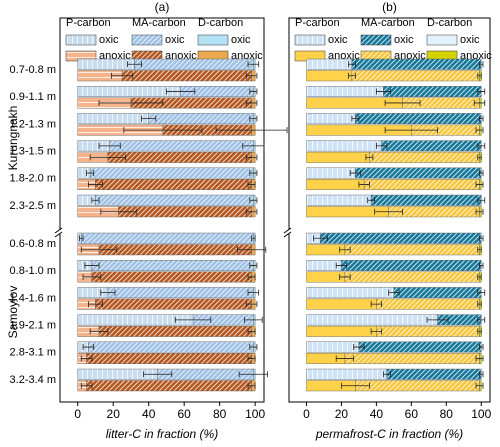 Image resolution: width=500 pixels, height=447 pixels. Describe the element at coordinates (33, 179) in the screenshot. I see `y-tick-label: 1.8-2.0 m` at that location.